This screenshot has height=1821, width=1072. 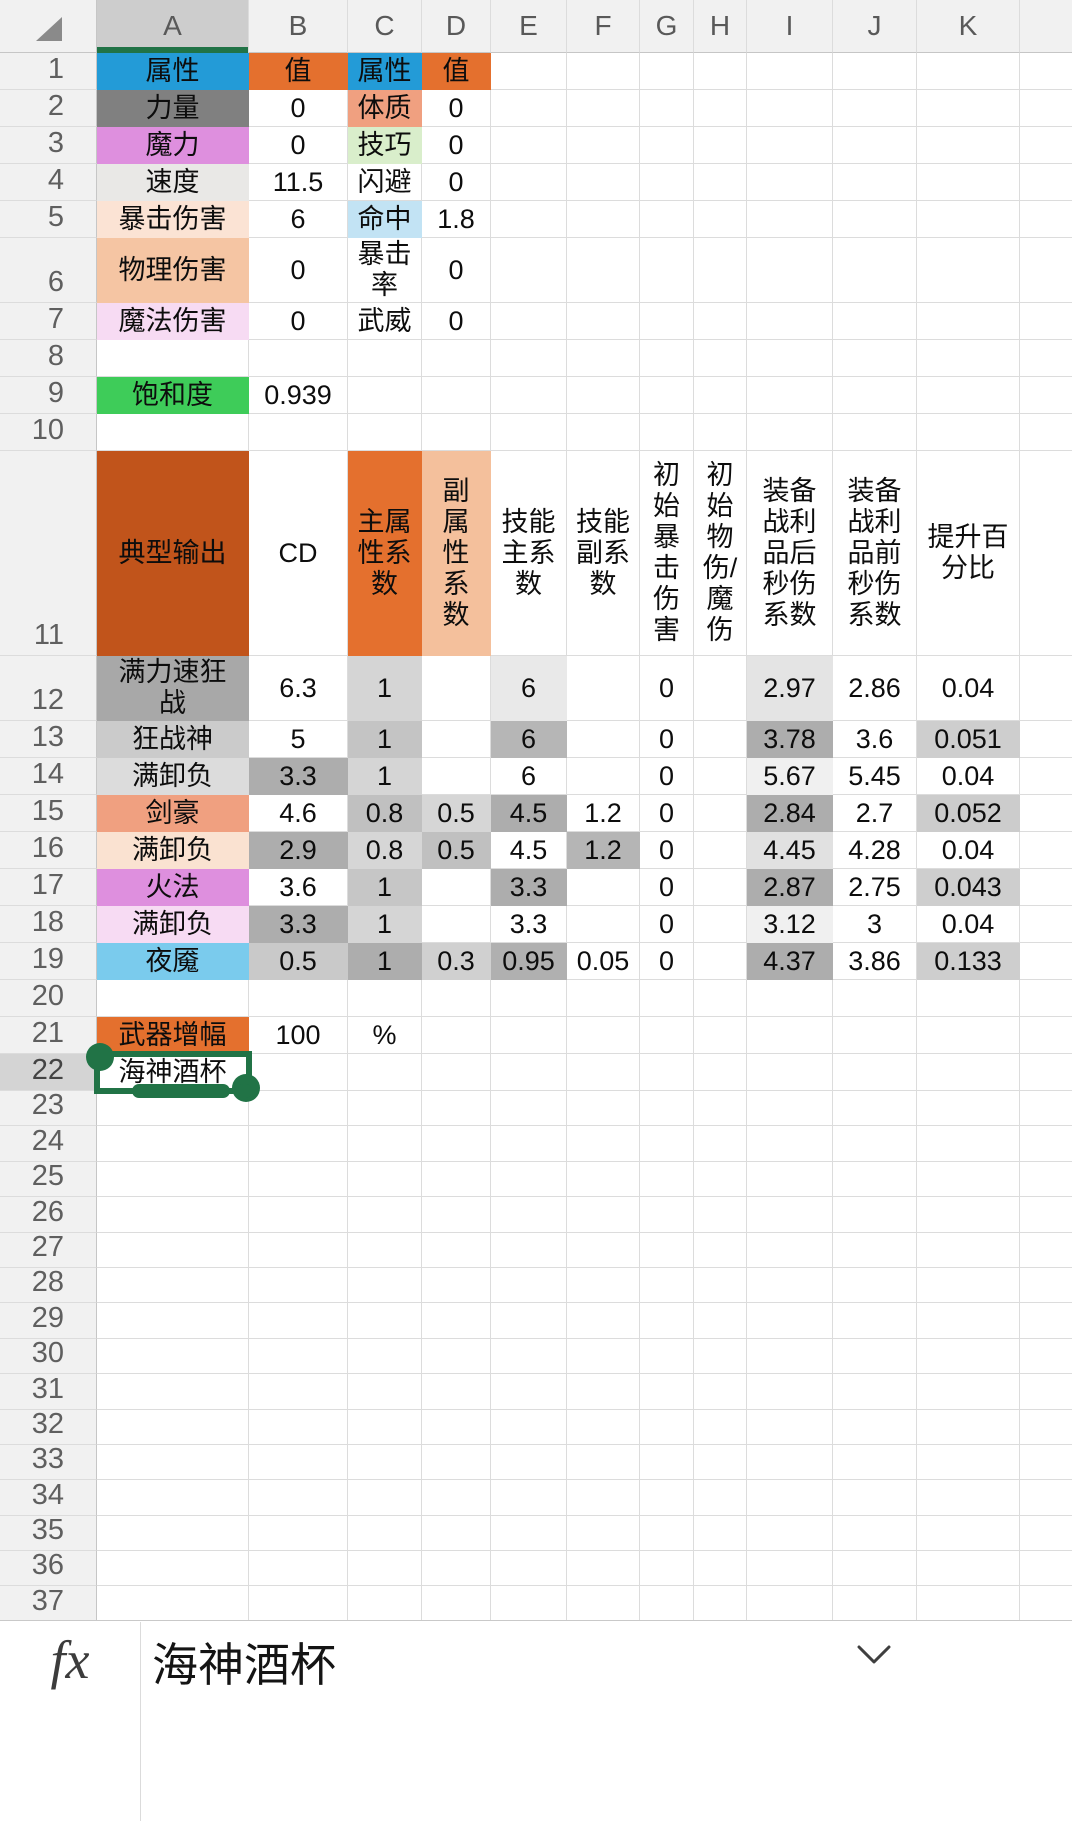 I want to click on cell-D25, so click(x=456, y=1179).